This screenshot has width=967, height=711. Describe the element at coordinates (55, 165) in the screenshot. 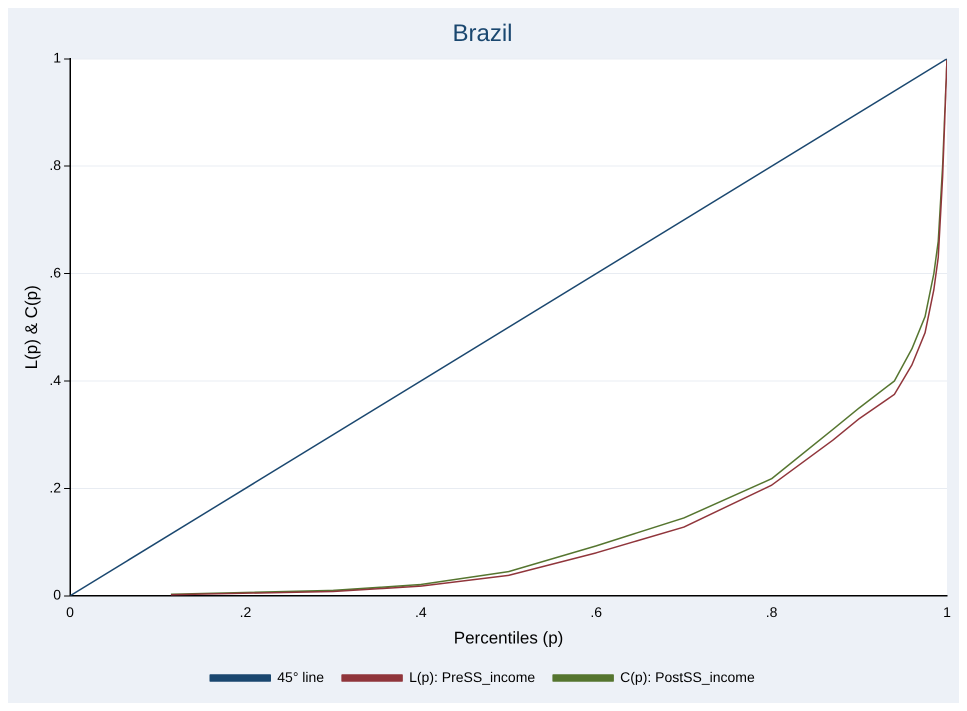

I see `y-tick-label: .8` at that location.